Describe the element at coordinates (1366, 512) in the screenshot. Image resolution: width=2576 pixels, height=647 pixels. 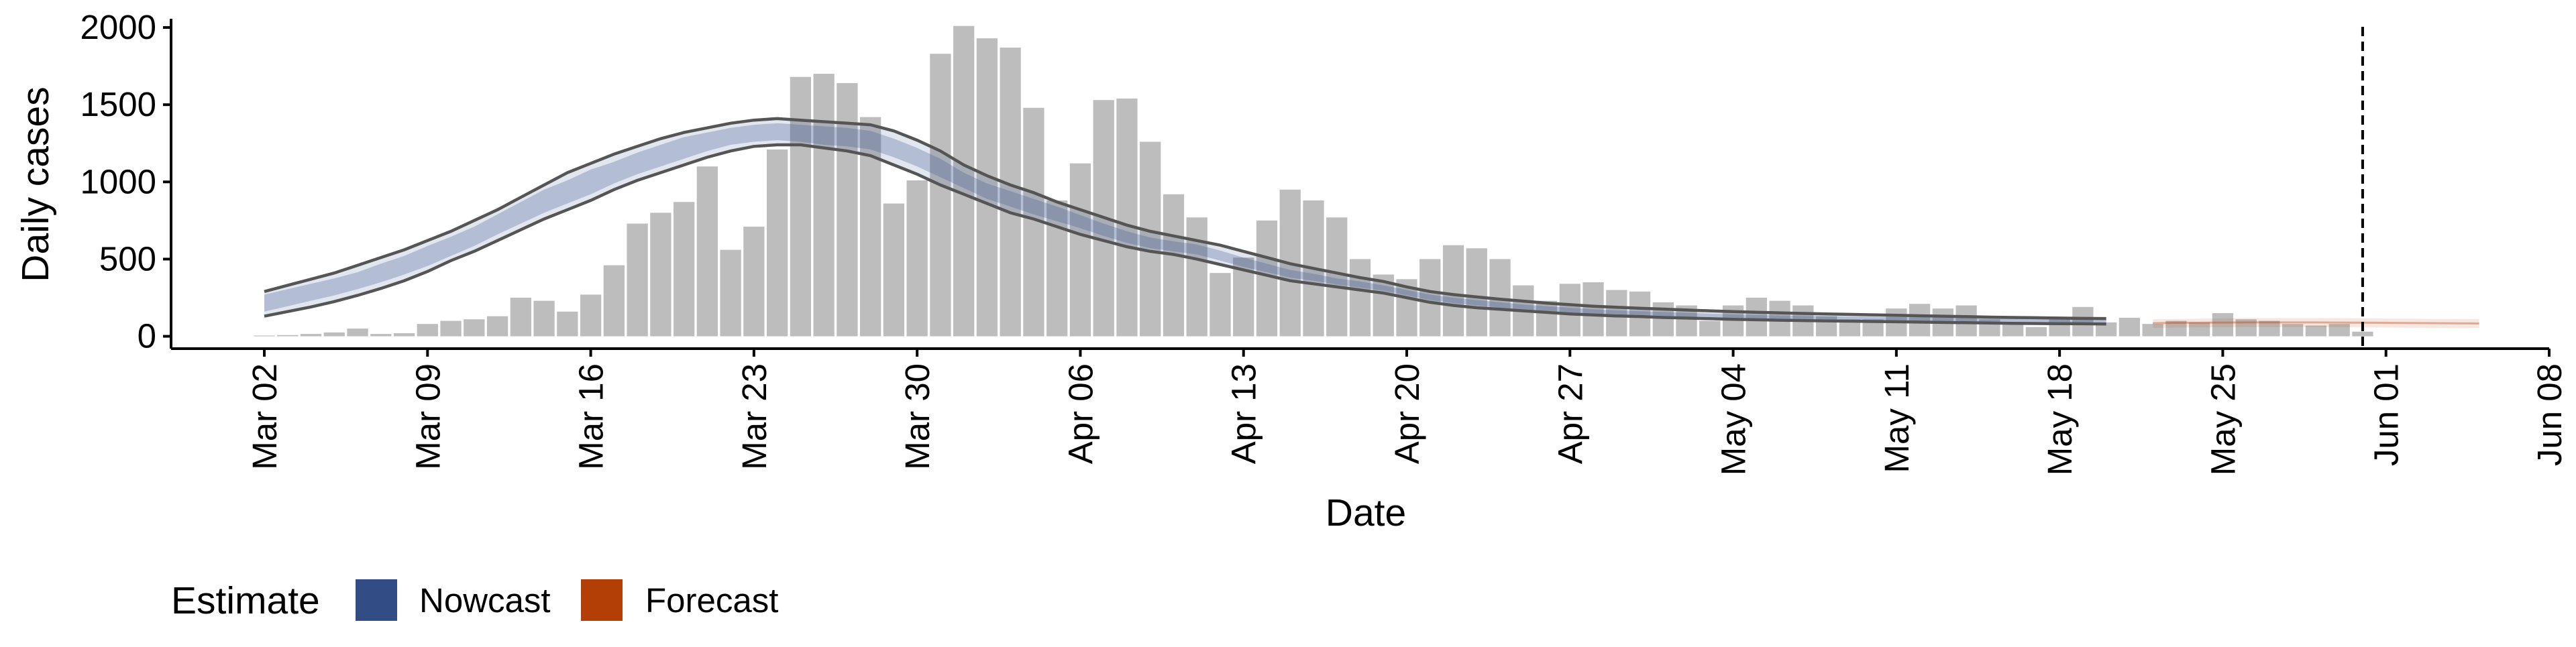
I see `x-axis-title: Date` at that location.